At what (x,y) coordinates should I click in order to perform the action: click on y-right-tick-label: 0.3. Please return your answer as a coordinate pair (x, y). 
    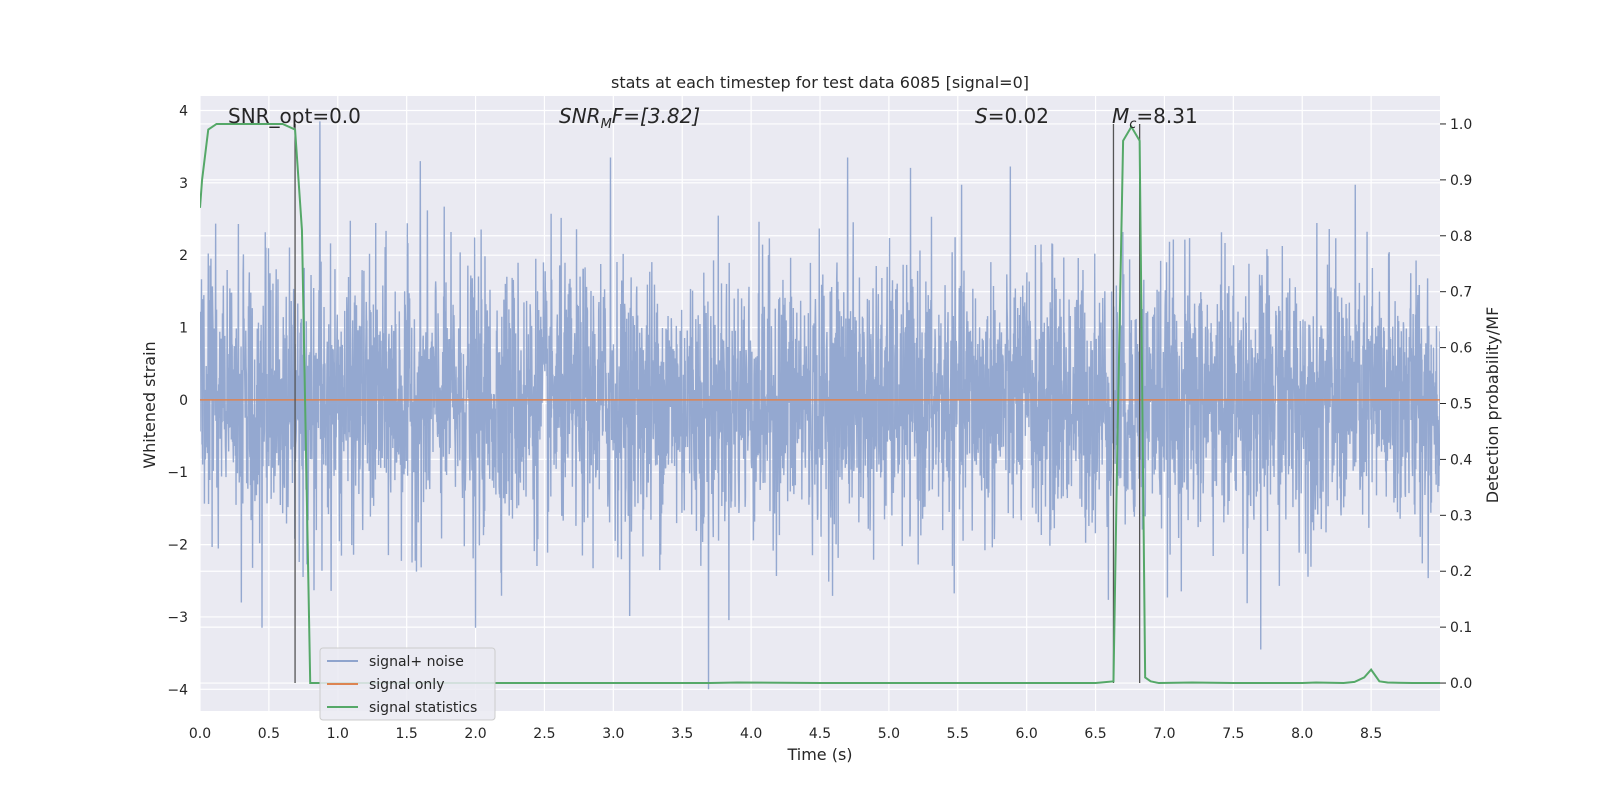
    Looking at the image, I should click on (1461, 516).